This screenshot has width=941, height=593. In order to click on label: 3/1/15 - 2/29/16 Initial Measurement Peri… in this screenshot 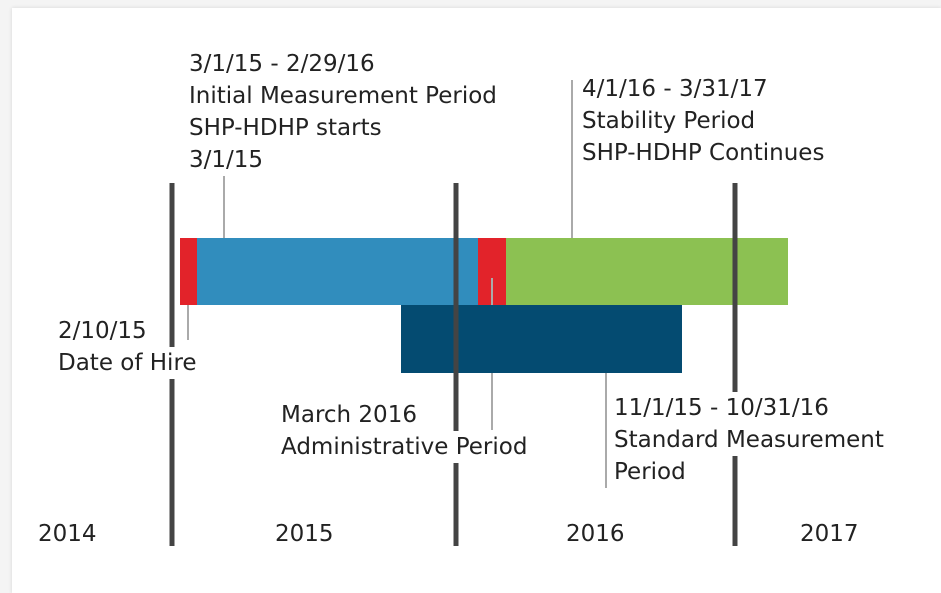, I will do `click(343, 112)`.